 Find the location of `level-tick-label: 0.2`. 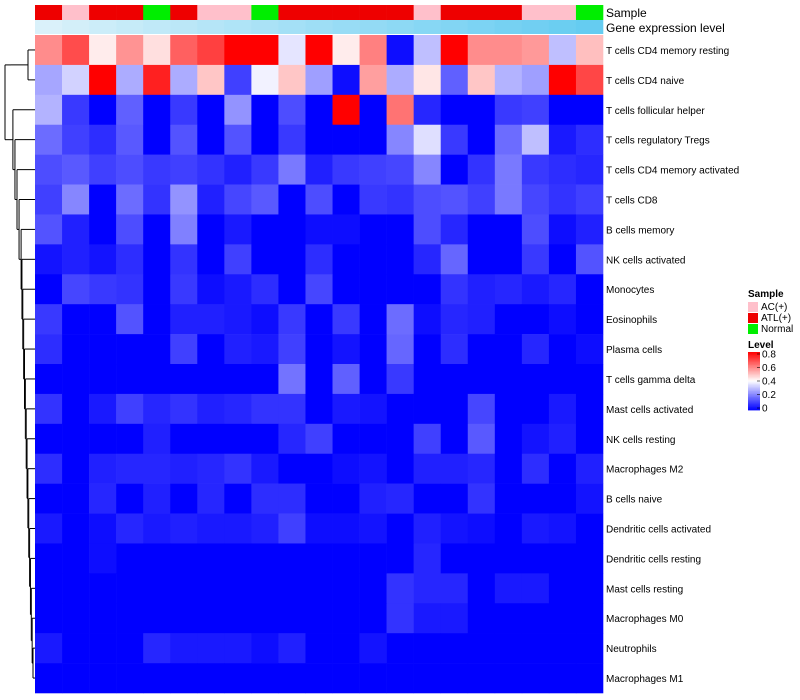

level-tick-label: 0.2 is located at coordinates (769, 395).